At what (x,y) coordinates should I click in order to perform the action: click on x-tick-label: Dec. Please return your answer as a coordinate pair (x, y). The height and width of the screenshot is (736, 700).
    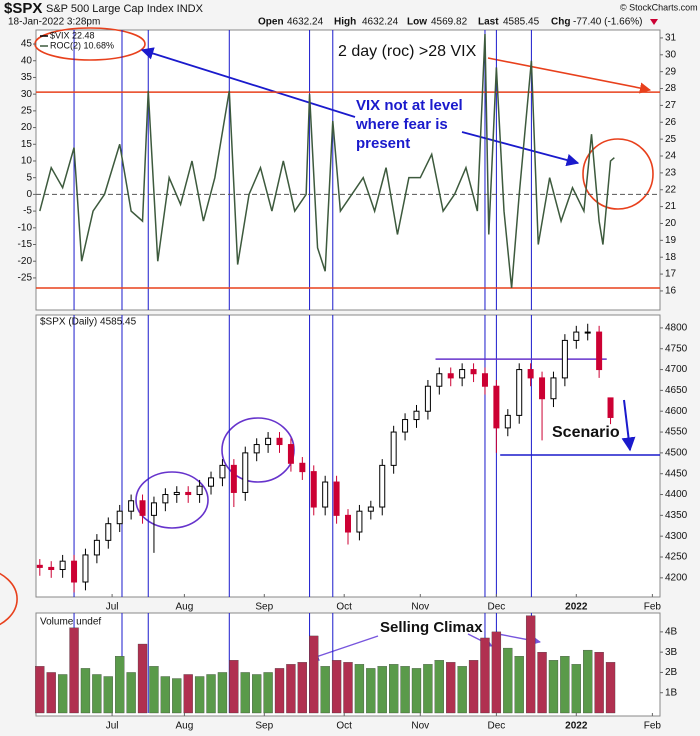
    Looking at the image, I should click on (496, 607).